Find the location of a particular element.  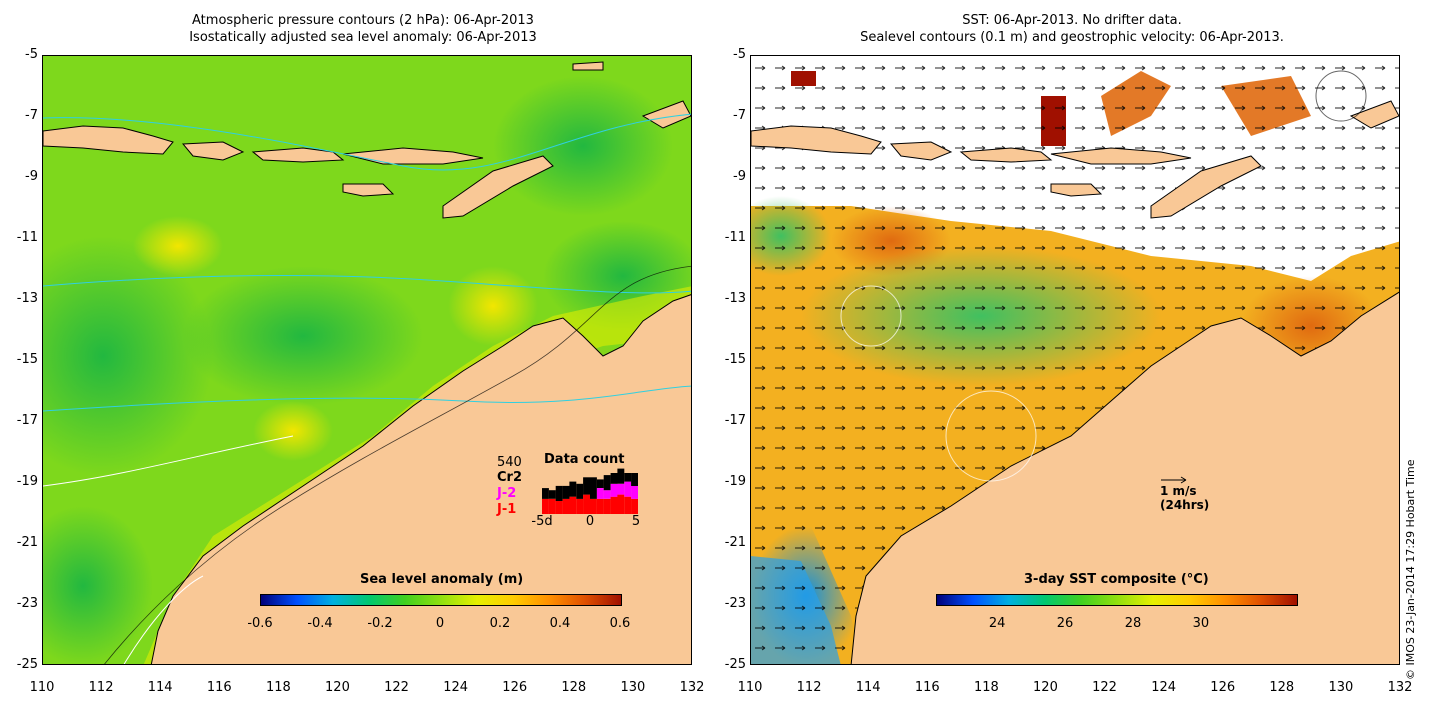

x-tick-label: 132 is located at coordinates (1400, 687).